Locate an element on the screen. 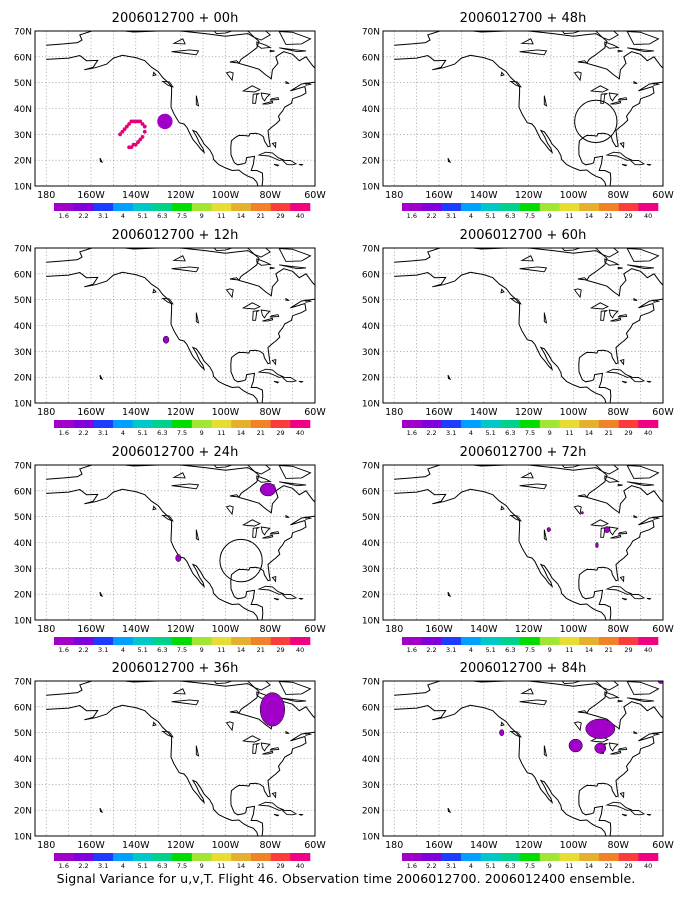 The image size is (692, 900). map-content is located at coordinates (523, 325).